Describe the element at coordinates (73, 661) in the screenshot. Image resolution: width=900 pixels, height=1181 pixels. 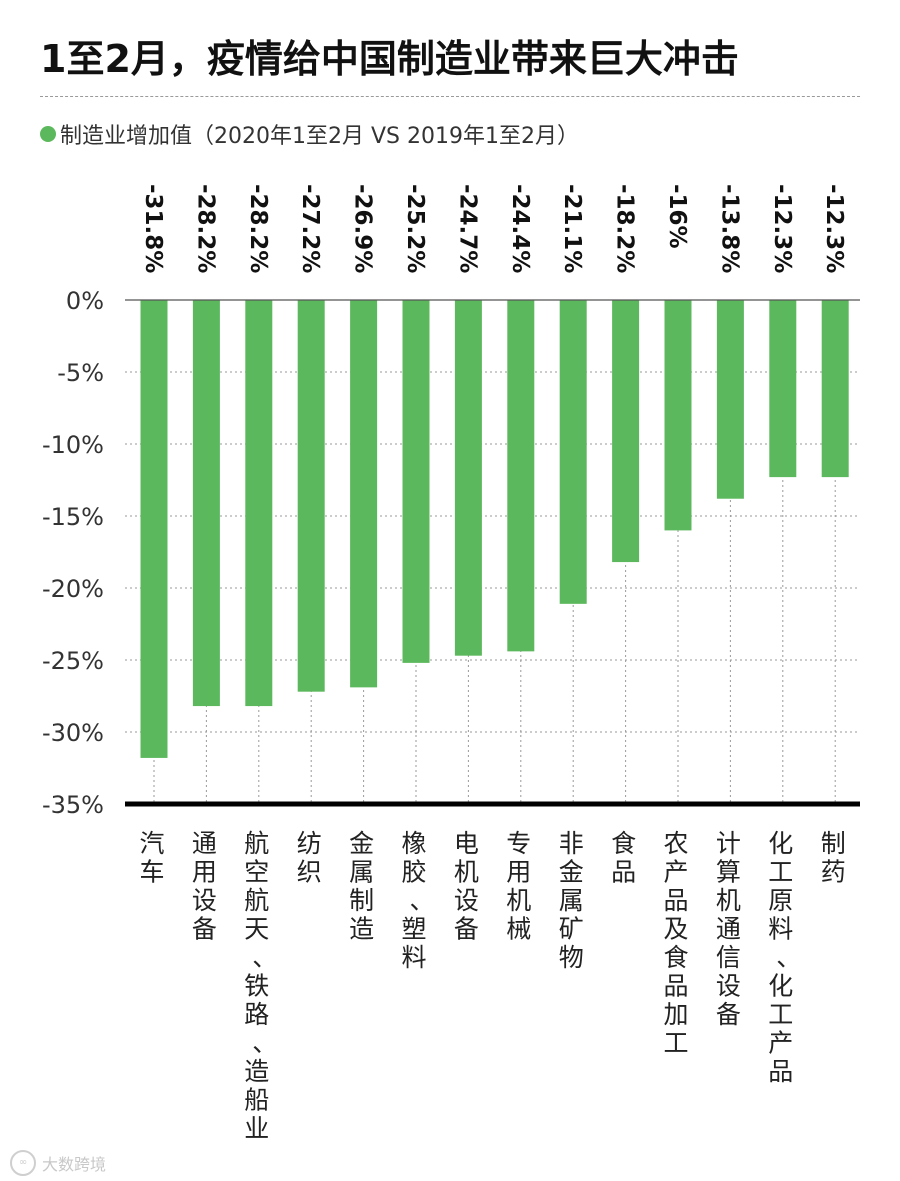
I see `y-tick-label: -25%` at that location.